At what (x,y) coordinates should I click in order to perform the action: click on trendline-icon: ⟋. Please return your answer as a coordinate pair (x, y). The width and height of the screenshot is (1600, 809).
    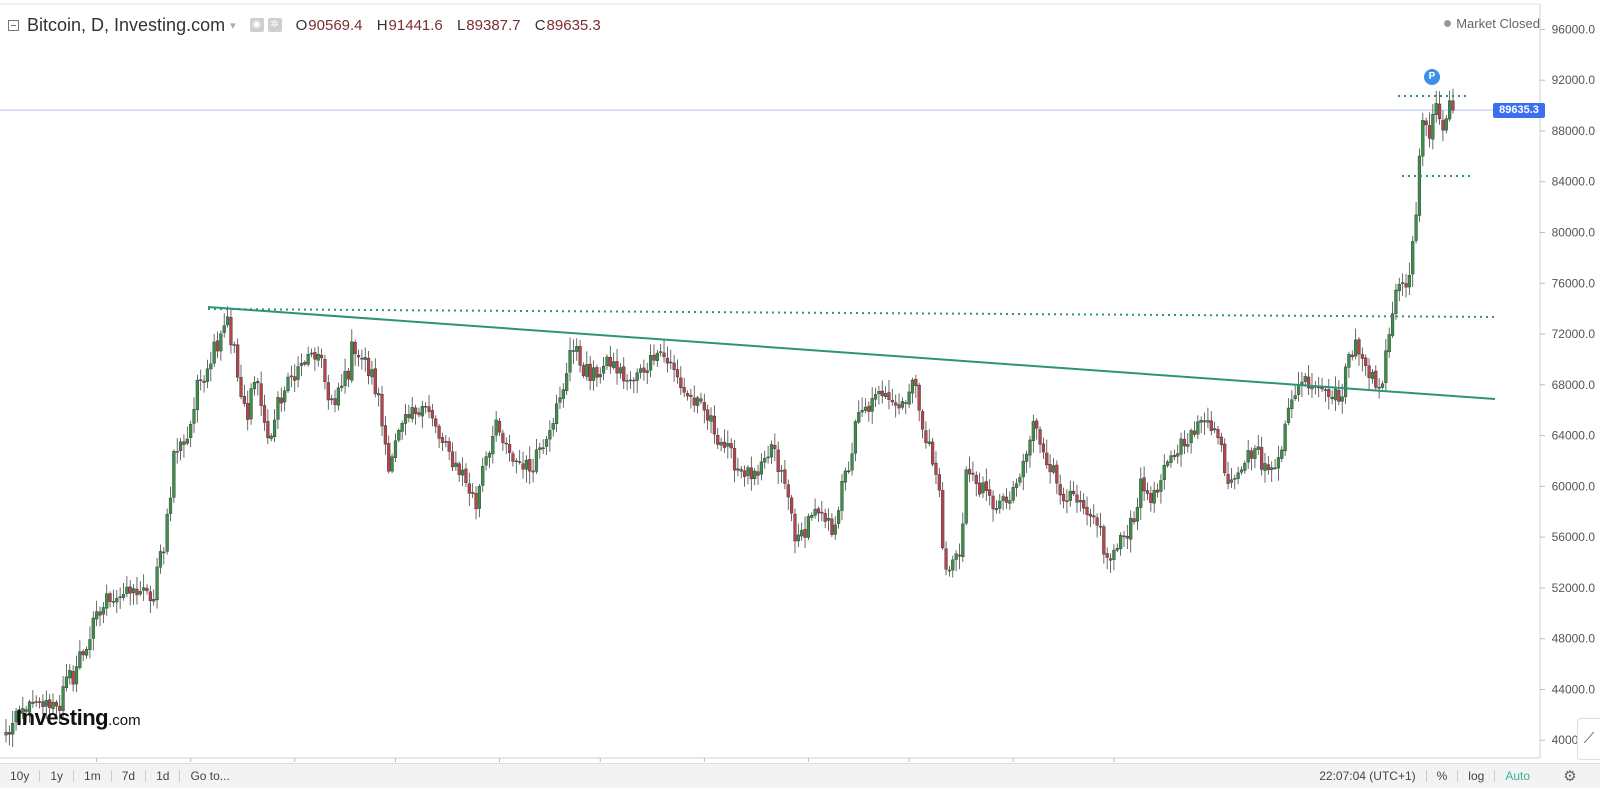
    Looking at the image, I should click on (1588, 739).